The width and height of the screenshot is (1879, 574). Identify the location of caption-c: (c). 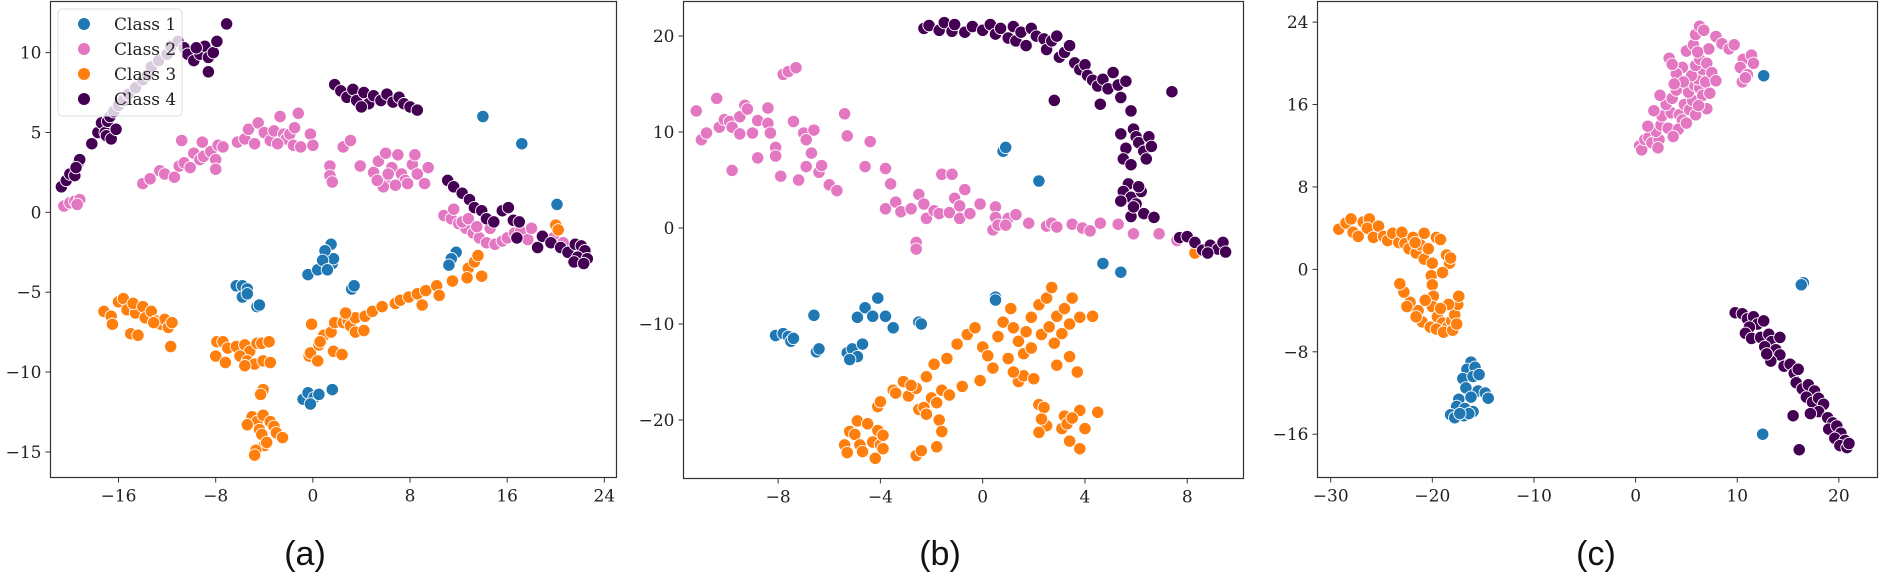
(1596, 554).